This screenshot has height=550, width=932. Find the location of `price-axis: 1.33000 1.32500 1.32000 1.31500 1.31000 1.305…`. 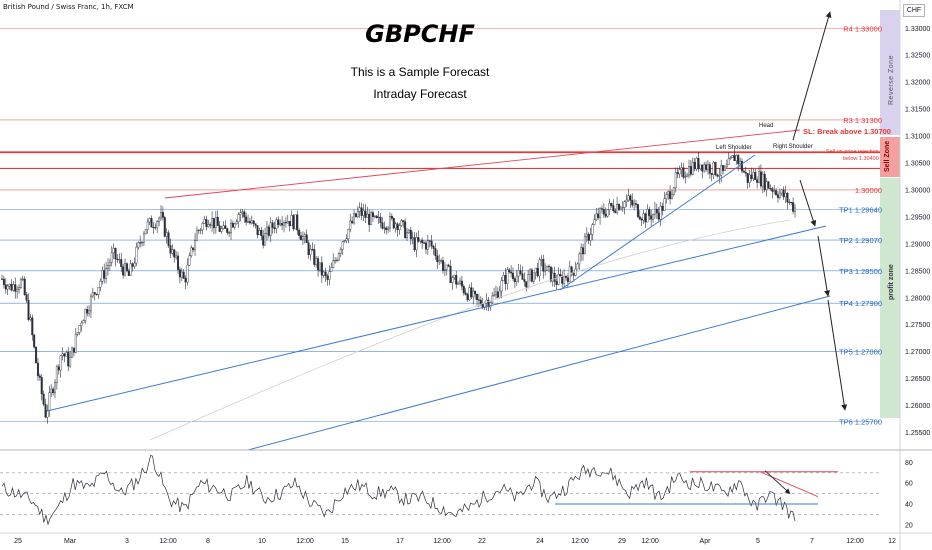

price-axis: 1.33000 1.32500 1.32000 1.31500 1.31000 1.305… is located at coordinates (914, 275).